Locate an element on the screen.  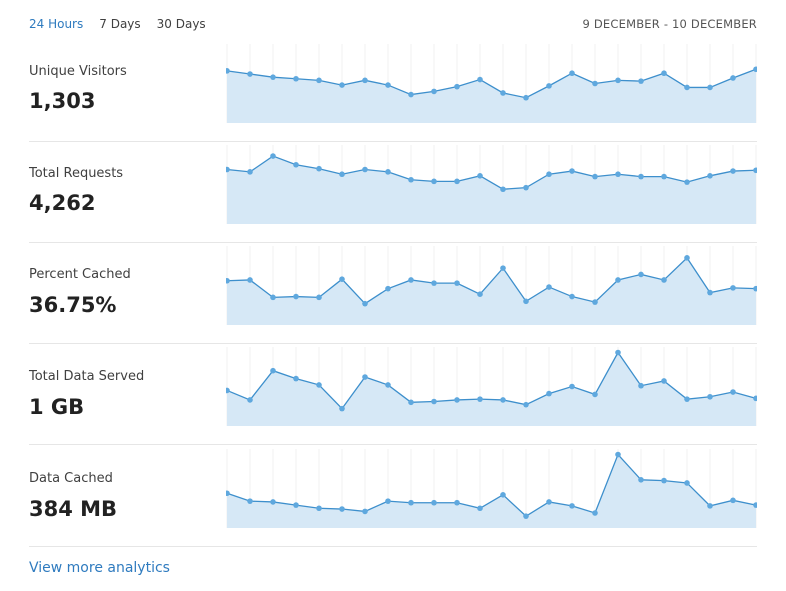
tab-30-days: 30 Days is located at coordinates (181, 24).